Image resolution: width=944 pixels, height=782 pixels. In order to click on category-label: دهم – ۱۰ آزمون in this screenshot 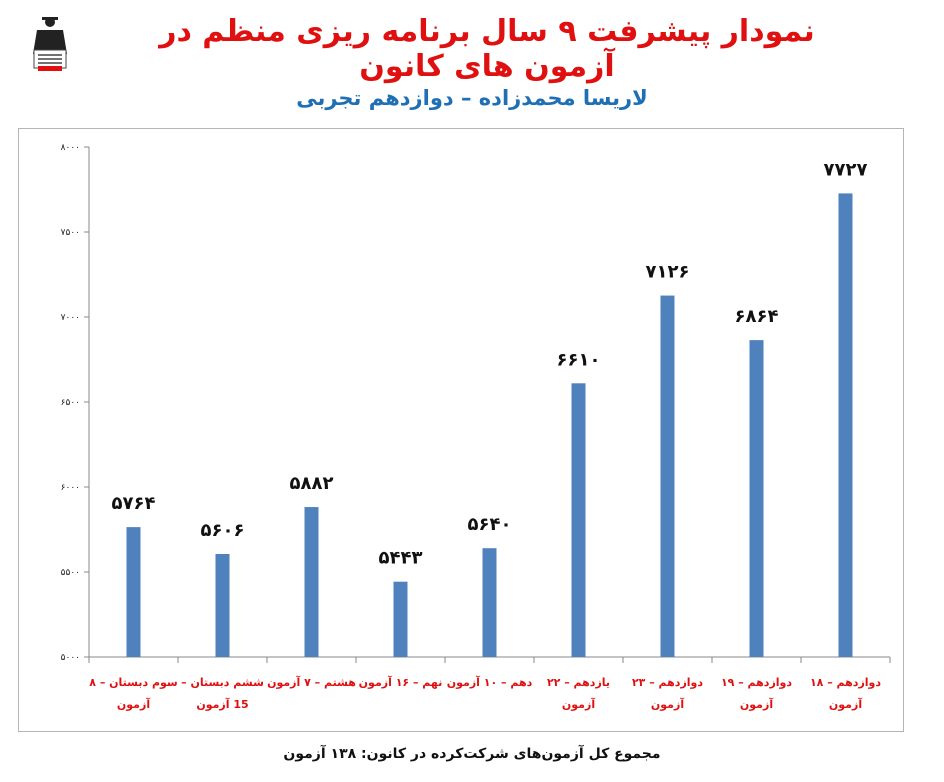, I will do `click(490, 682)`.